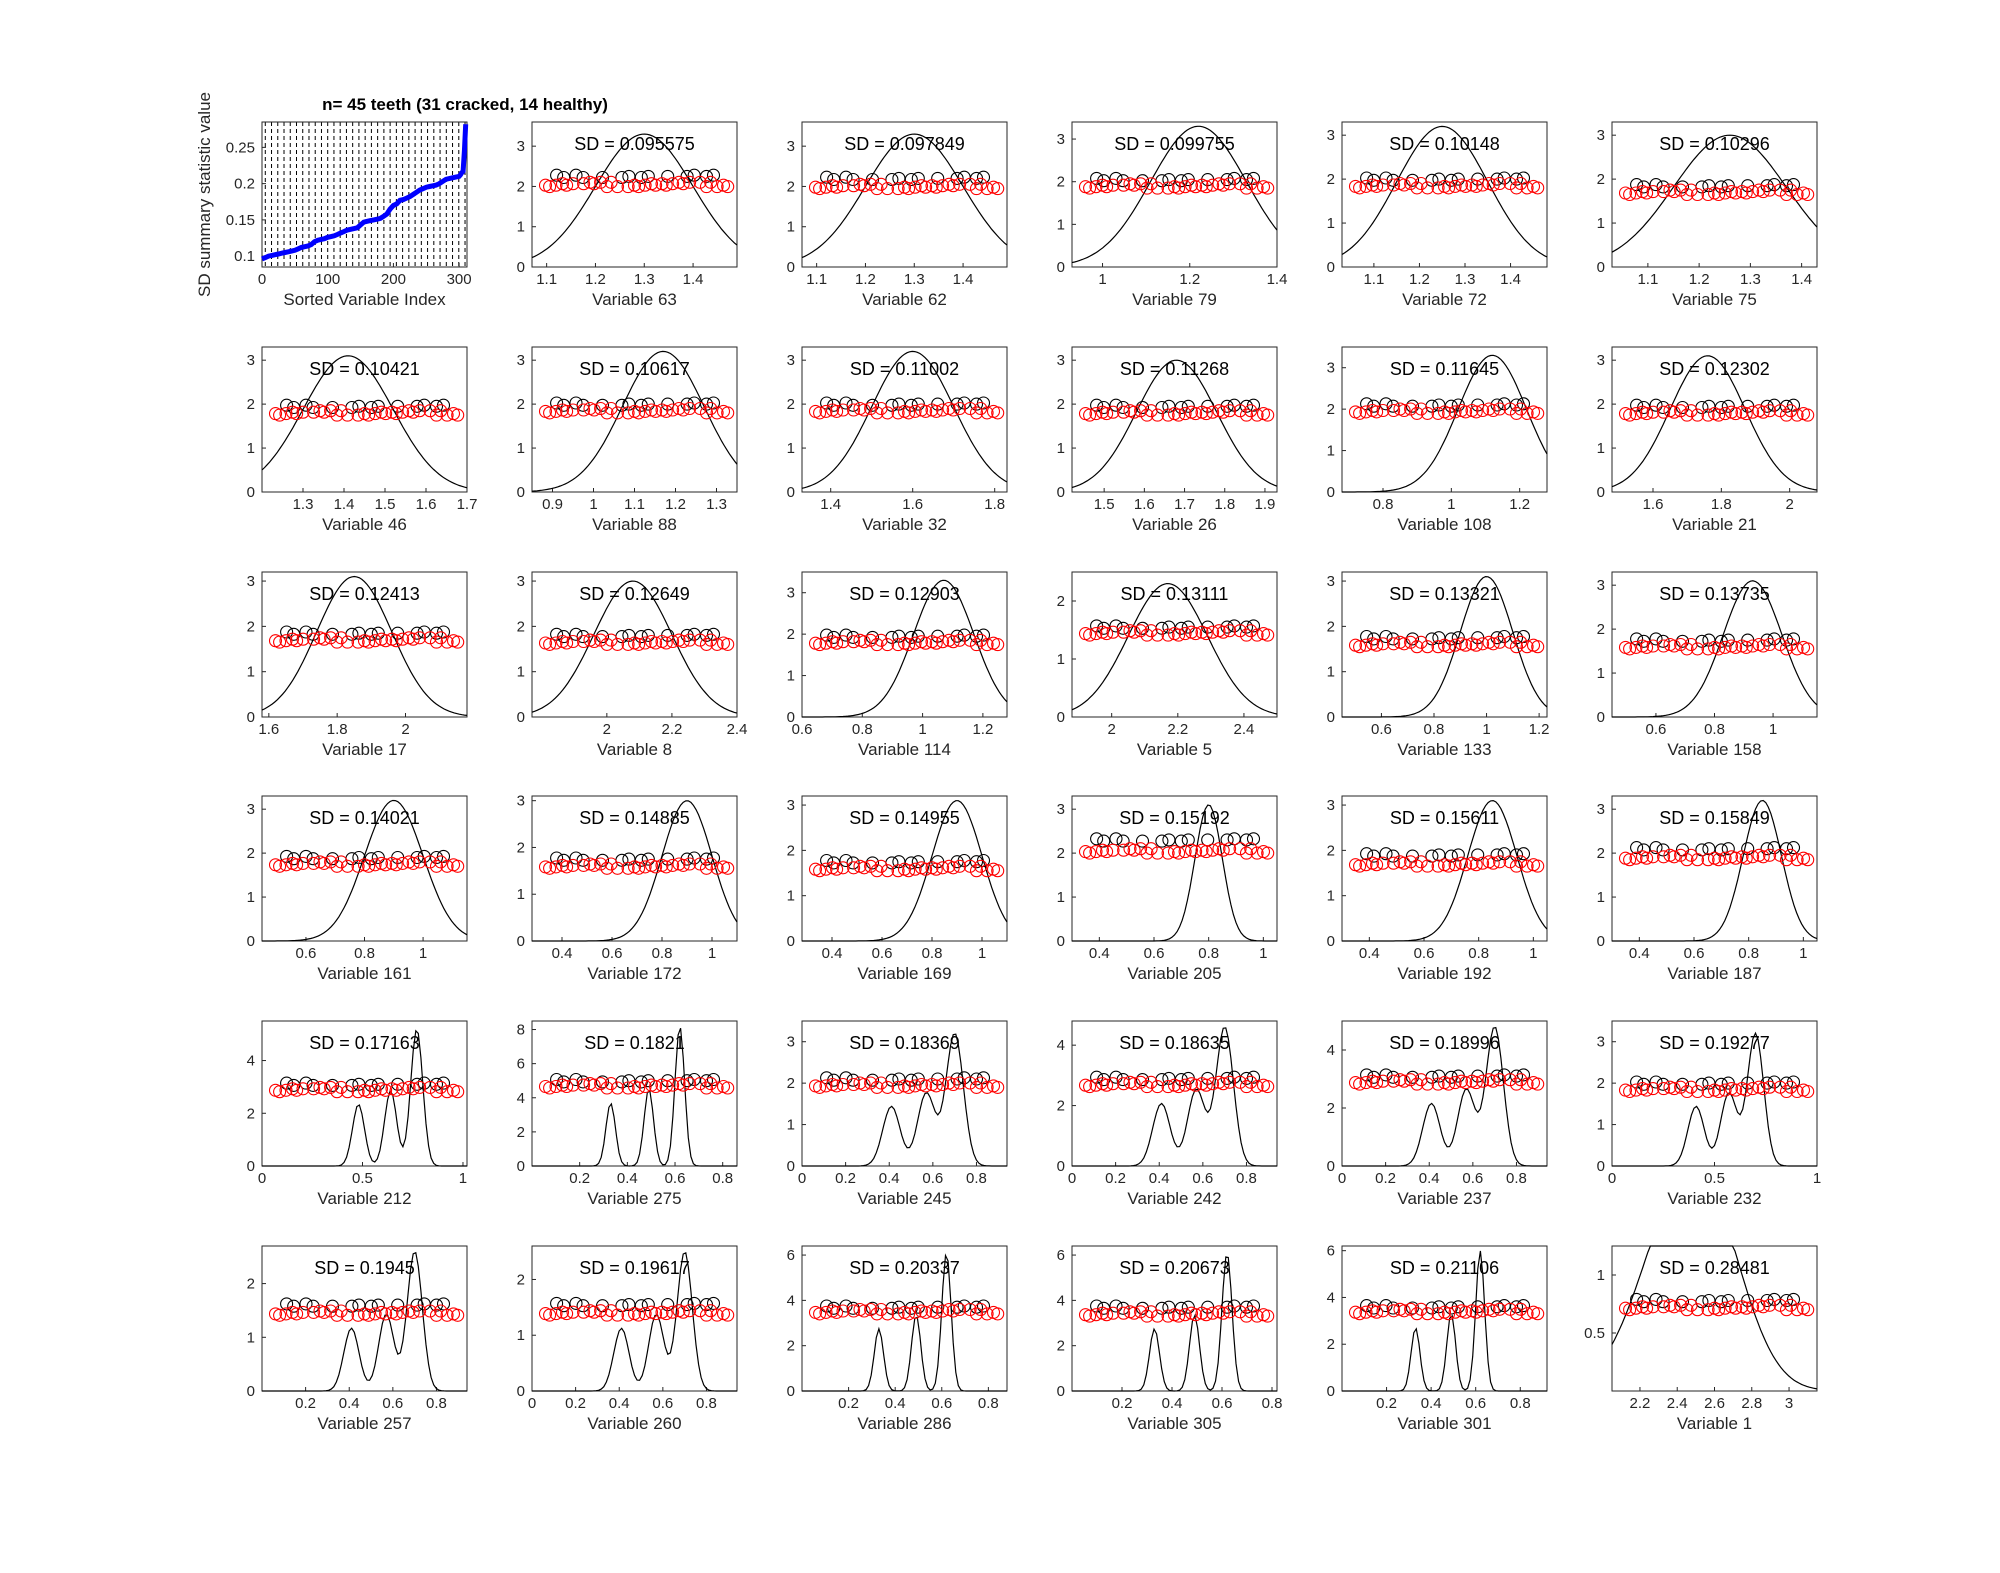 The height and width of the screenshot is (1573, 2000). I want to click on x-axis-label: Variable 301, so click(1444, 1423).